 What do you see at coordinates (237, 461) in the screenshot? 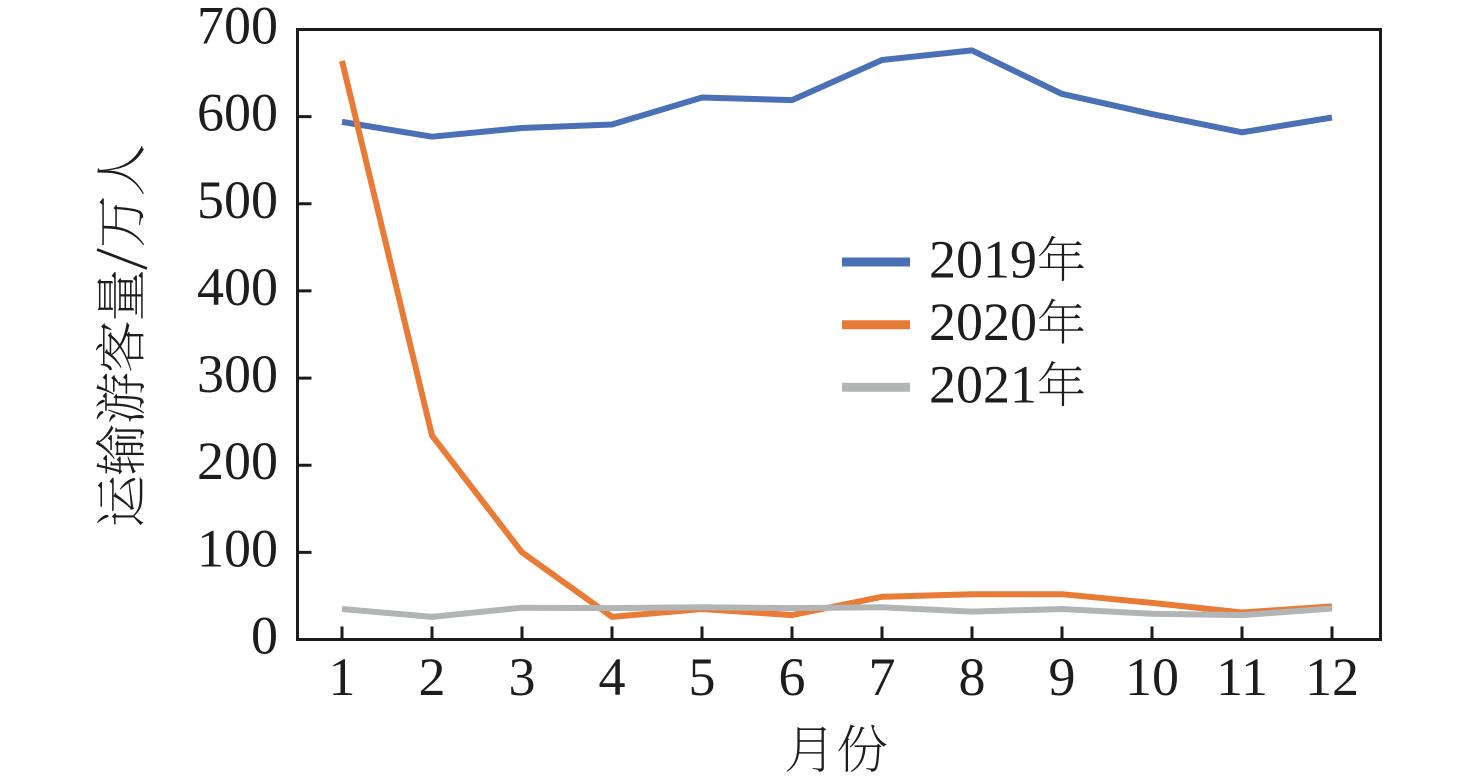
I see `svg-text: 200` at bounding box center [237, 461].